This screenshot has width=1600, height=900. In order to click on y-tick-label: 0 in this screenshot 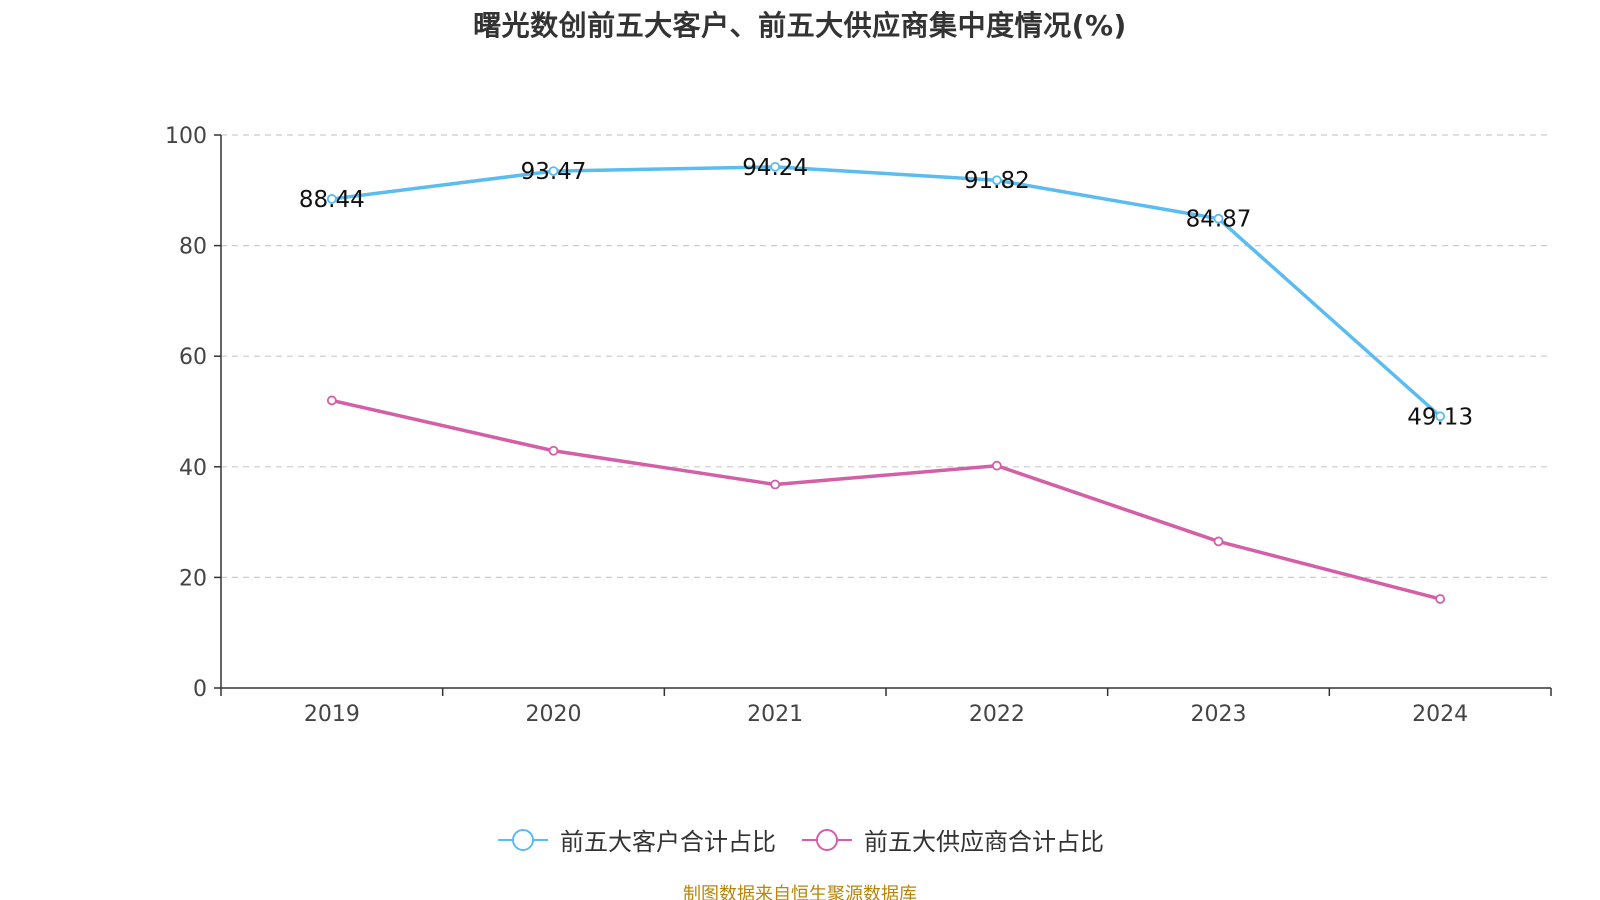, I will do `click(200, 689)`.